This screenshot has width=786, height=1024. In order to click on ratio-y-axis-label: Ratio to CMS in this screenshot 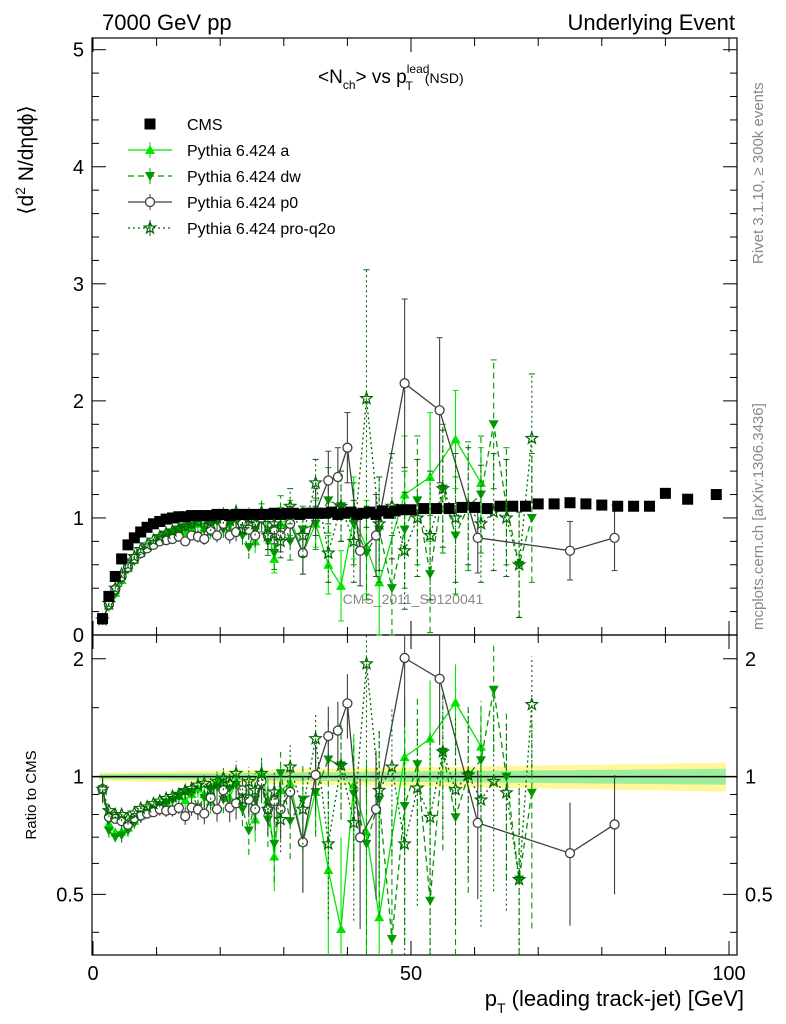, I will do `click(31, 794)`.